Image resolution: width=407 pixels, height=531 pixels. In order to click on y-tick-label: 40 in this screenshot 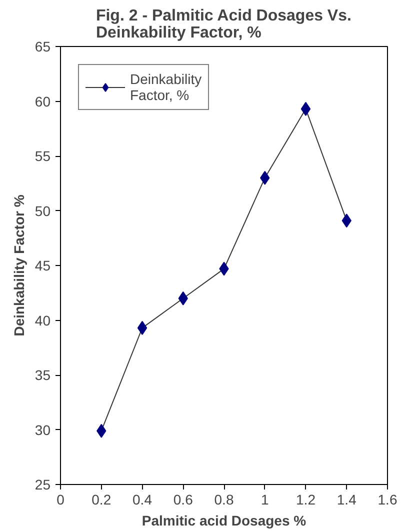, I will do `click(42, 320)`.